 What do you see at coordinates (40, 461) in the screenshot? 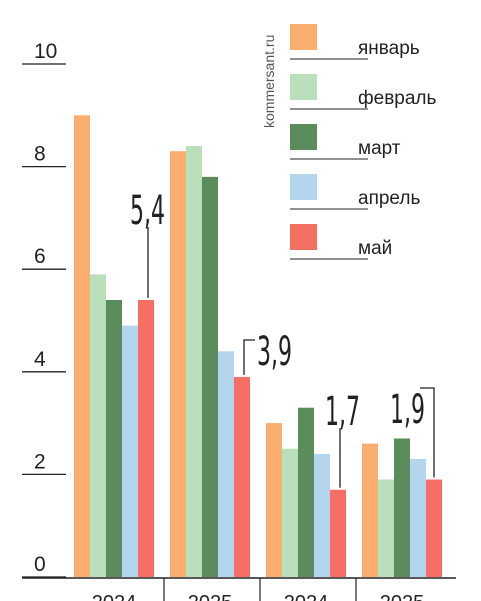
I see `y-tick-label: 2` at bounding box center [40, 461].